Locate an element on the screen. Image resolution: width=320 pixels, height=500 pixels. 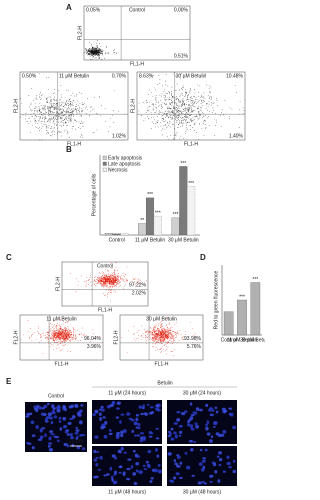
x-axis-label: FL1-H is located at coordinates (162, 364).